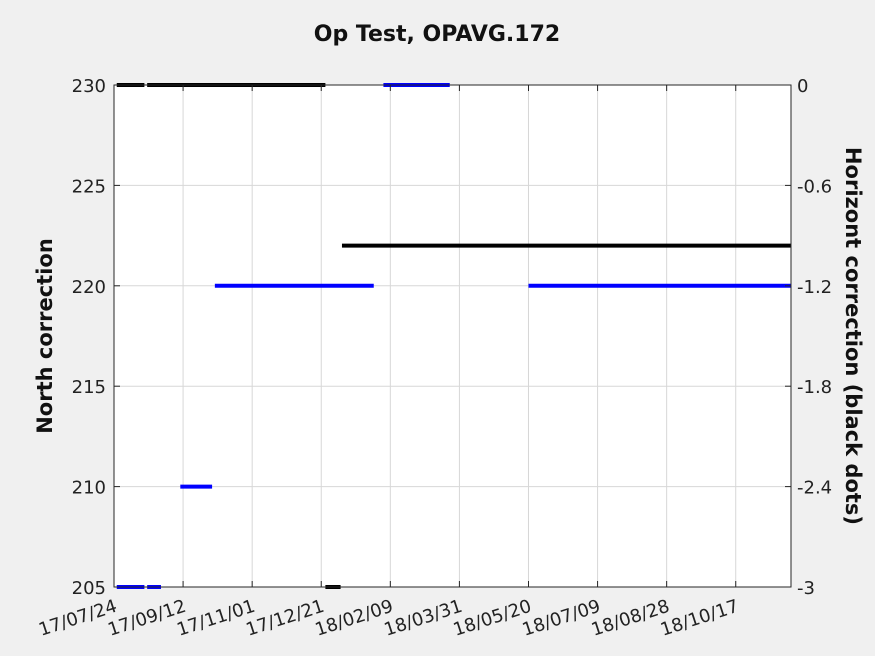 This screenshot has width=875, height=656. I want to click on y-right-tick-label: -1.2, so click(814, 287).